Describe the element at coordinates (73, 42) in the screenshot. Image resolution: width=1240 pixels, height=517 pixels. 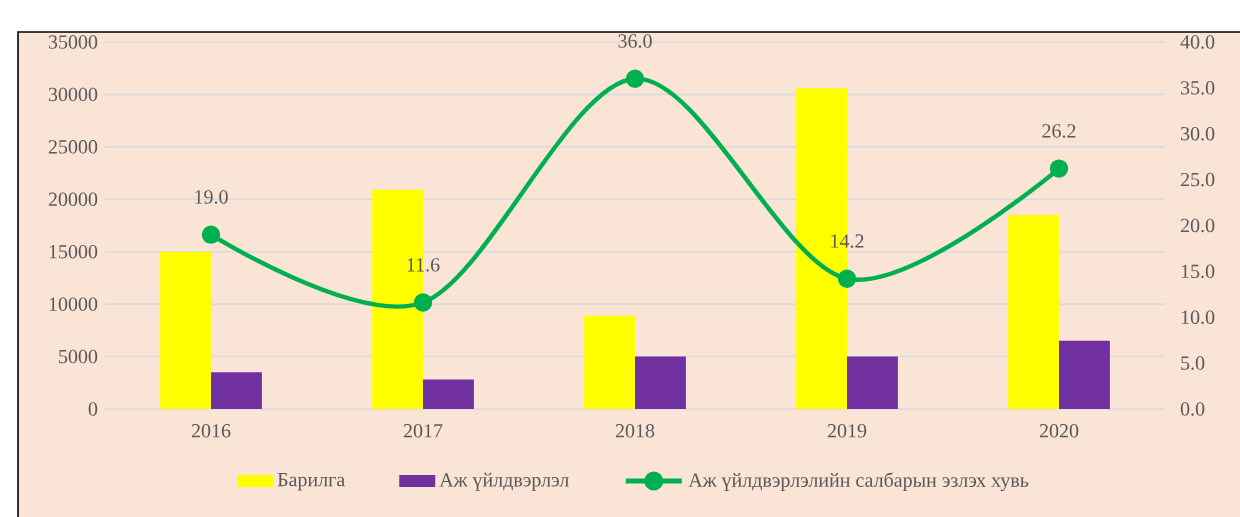
I see `y-tick-label: 35000` at that location.